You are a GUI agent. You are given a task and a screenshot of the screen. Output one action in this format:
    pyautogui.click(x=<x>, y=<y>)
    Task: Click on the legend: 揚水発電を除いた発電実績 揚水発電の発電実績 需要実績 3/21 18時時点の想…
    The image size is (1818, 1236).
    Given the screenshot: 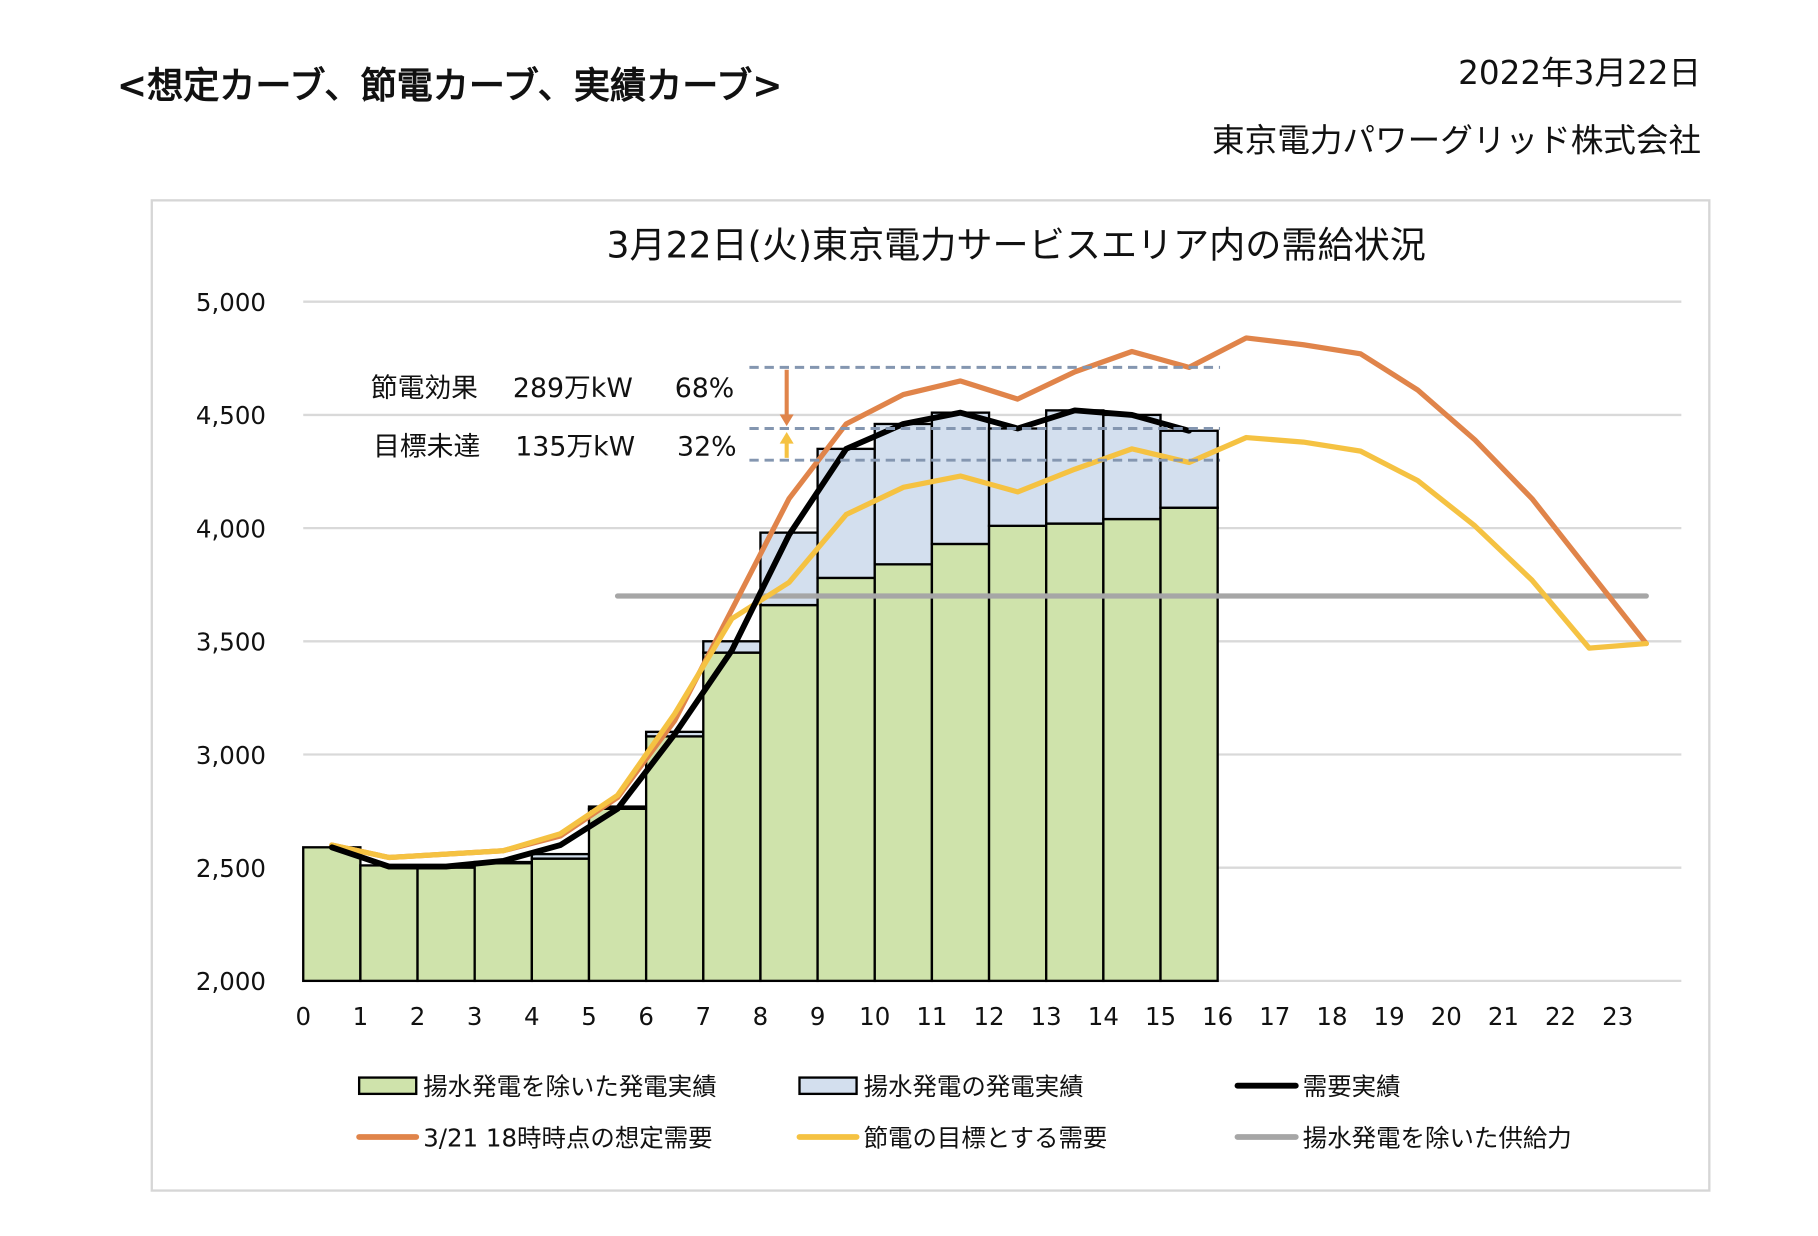 What is the action you would take?
    pyautogui.click(x=964, y=1112)
    